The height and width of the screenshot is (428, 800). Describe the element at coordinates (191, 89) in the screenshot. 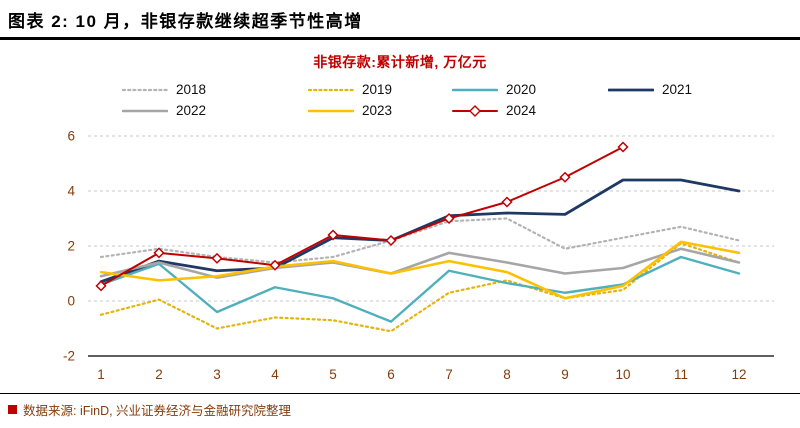

I see `legend-label-2018: 2018` at that location.